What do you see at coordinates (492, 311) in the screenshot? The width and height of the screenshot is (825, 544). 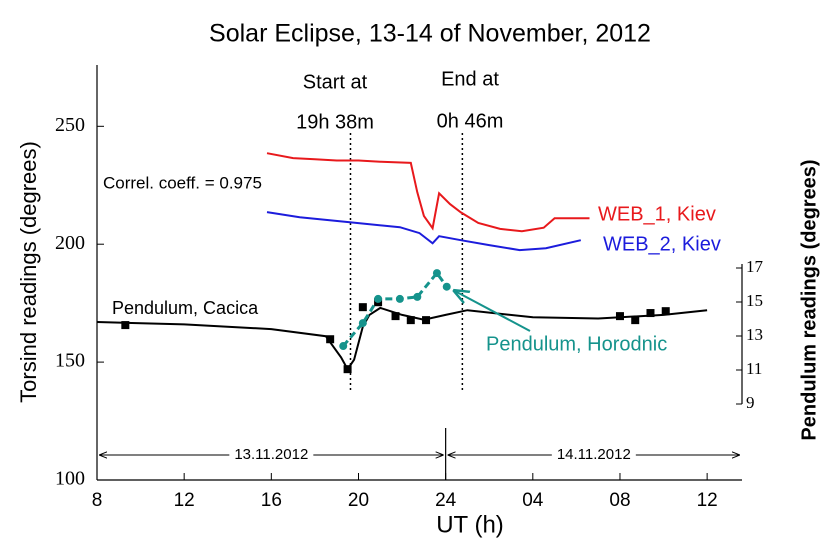 I see `series-label-arrow` at bounding box center [492, 311].